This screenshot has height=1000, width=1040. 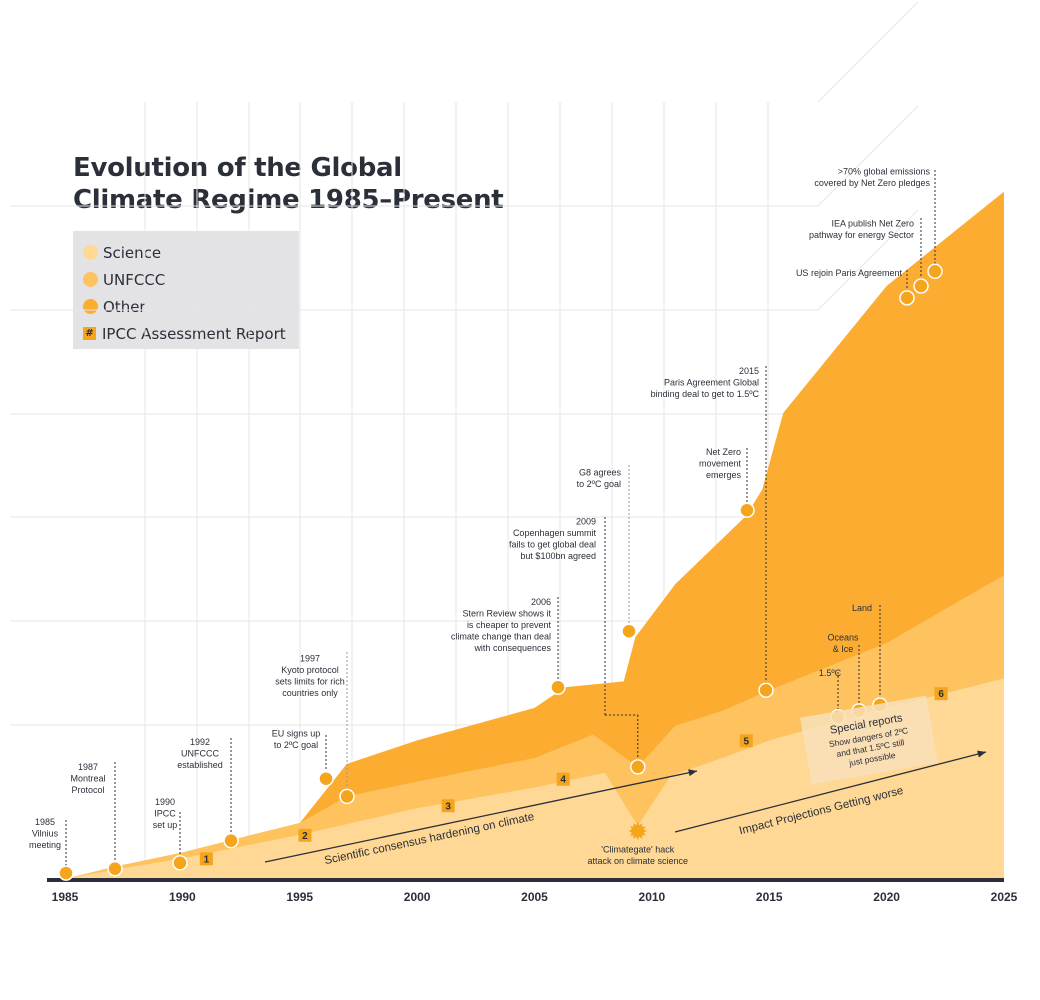 What do you see at coordinates (506, 614) in the screenshot?
I see `event-label-6-line-1: Stern Review shows it` at bounding box center [506, 614].